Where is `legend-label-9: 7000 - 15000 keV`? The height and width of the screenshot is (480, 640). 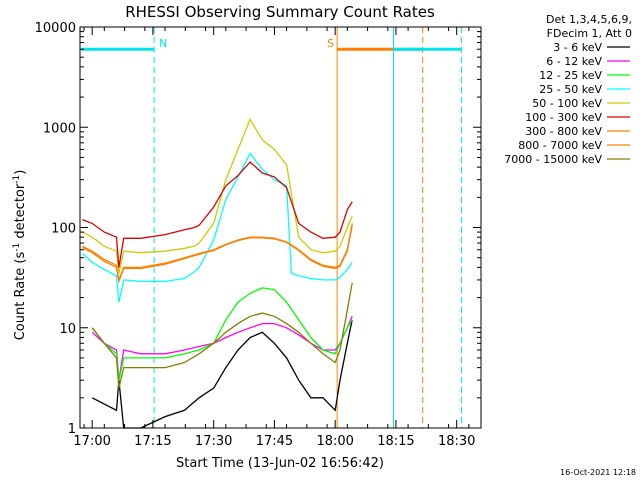
legend-label-9: 7000 - 15000 keV is located at coordinates (553, 159).